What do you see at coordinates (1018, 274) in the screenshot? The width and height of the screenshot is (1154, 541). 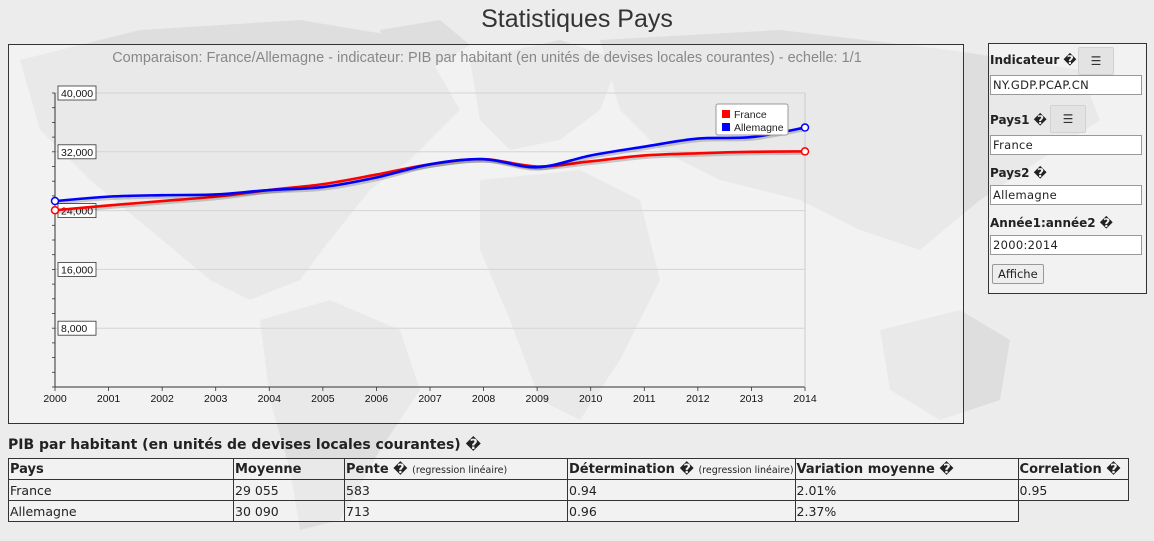 I see `affiche-button: Affiche` at bounding box center [1018, 274].